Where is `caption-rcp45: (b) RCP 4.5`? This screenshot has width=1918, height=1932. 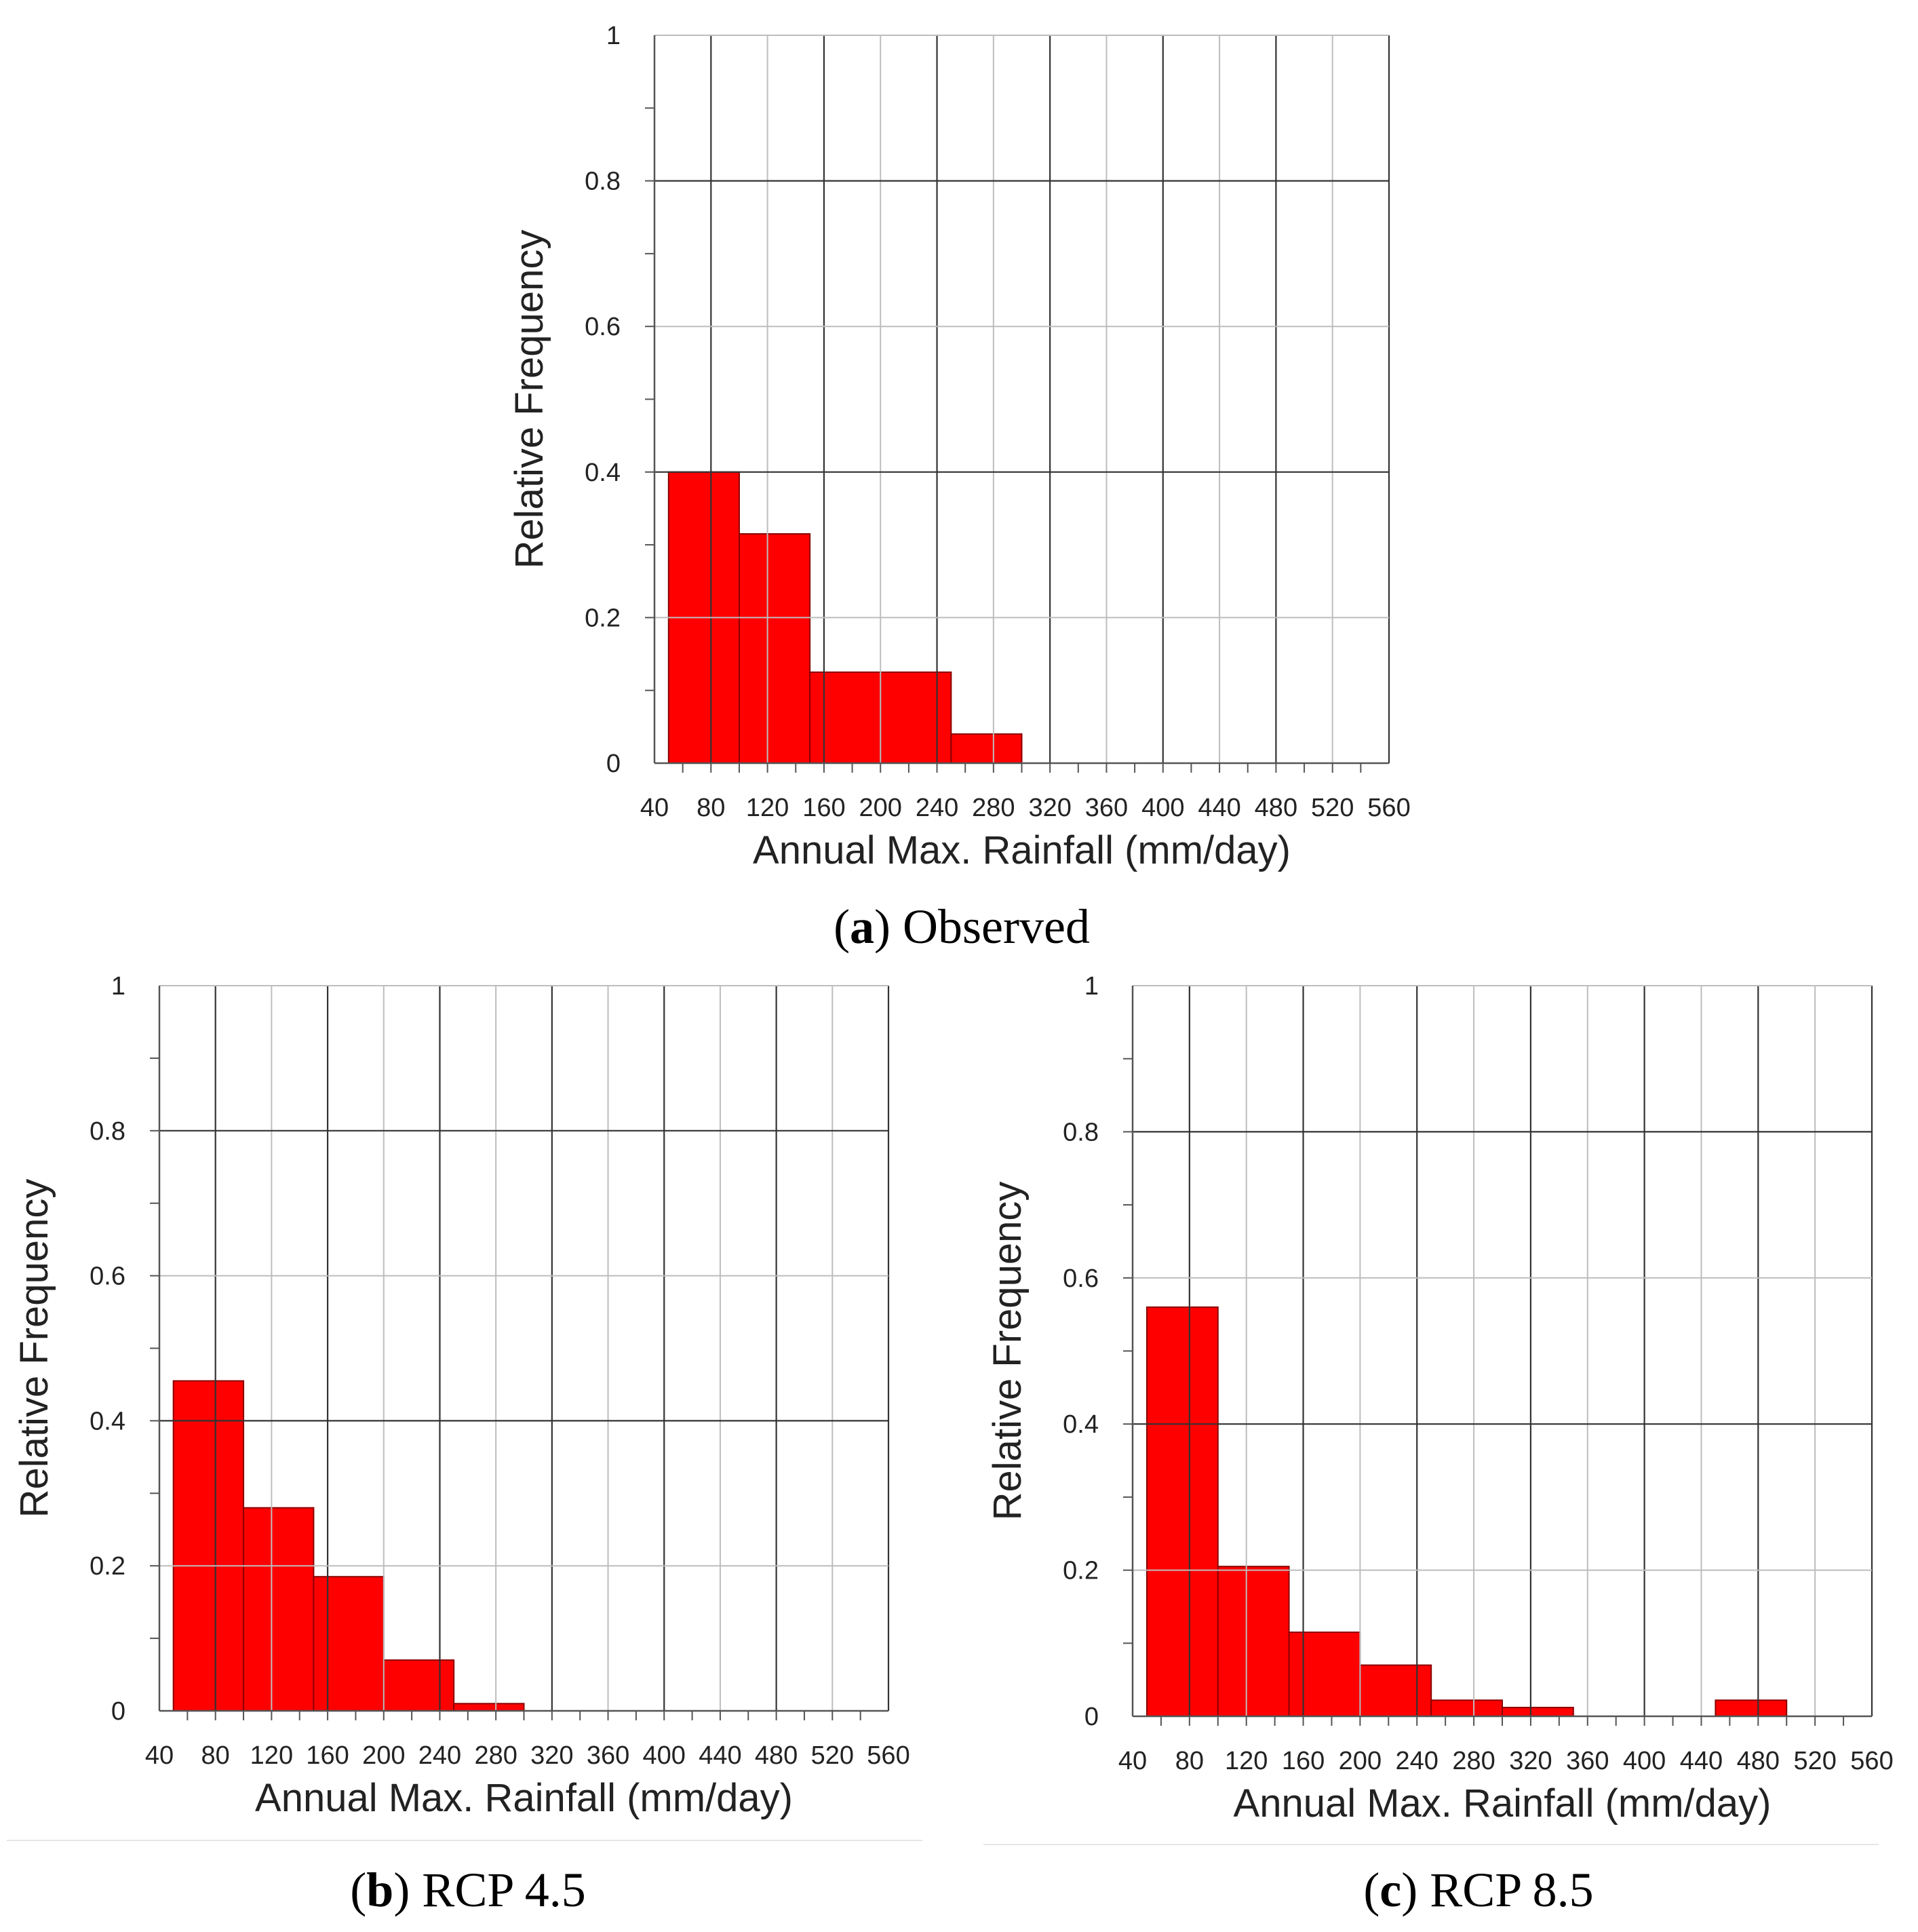
caption-rcp45: (b) RCP 4.5 is located at coordinates (468, 1890).